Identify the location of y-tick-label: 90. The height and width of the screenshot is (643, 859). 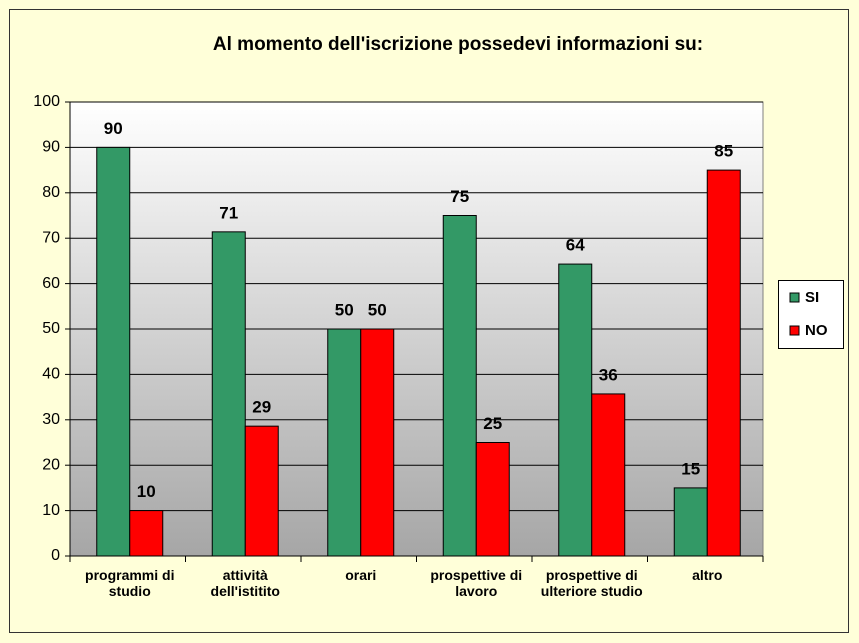
(51, 147).